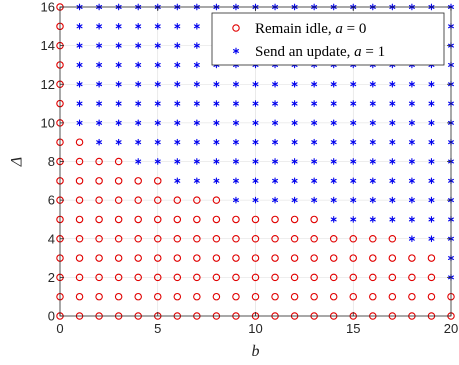 This screenshot has height=365, width=459. Describe the element at coordinates (358, 52) in the screenshot. I see `legend-label-update-math: a` at that location.